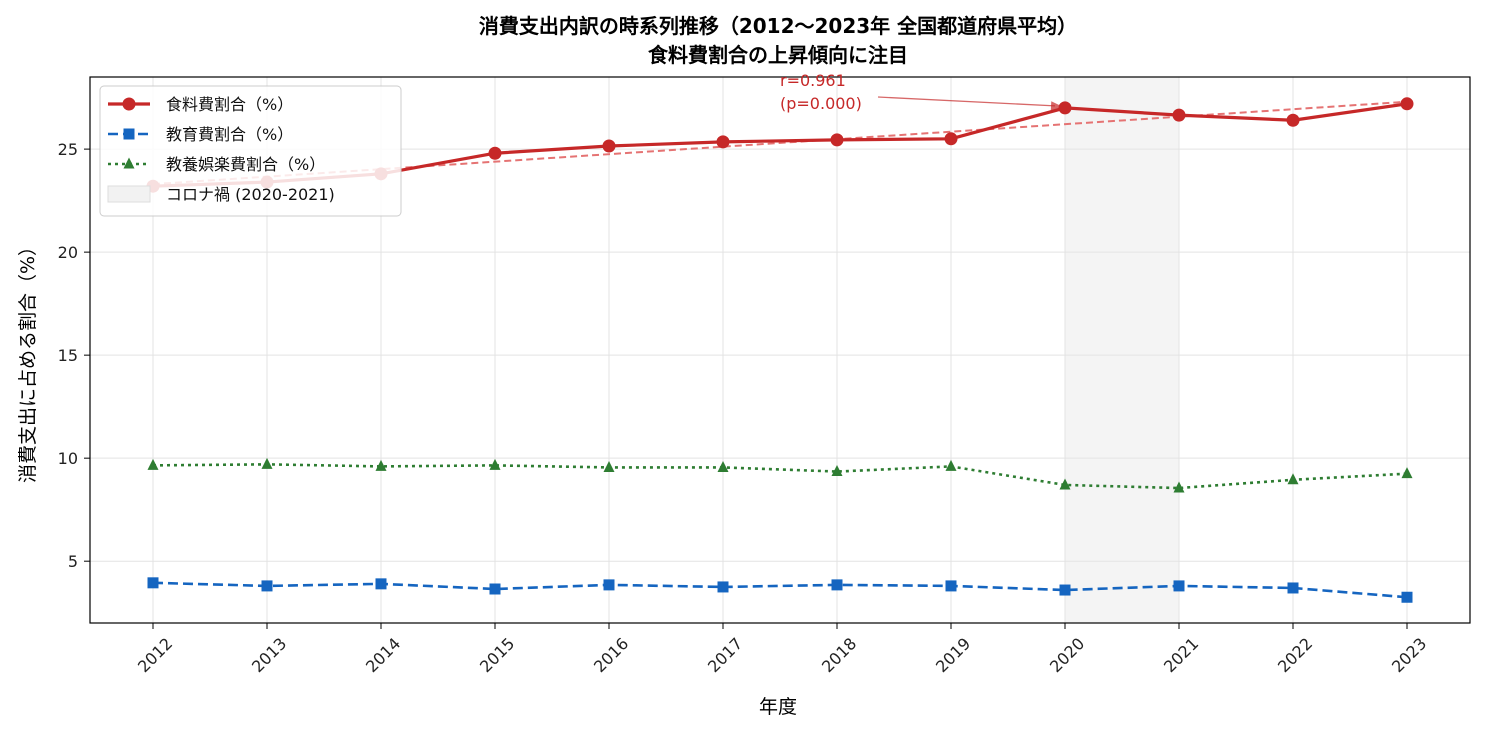 This screenshot has height=739, width=1485. I want to click on annotation-arrow, so click(966, 101).